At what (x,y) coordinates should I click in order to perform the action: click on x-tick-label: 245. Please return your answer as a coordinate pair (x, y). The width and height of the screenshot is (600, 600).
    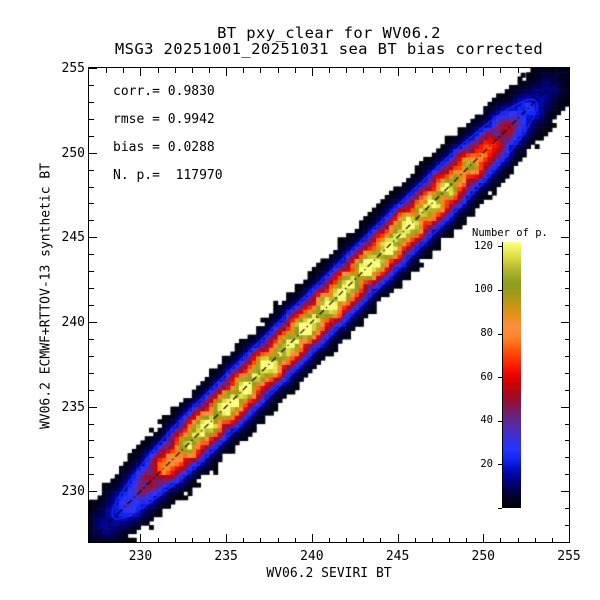
    Looking at the image, I should click on (397, 556).